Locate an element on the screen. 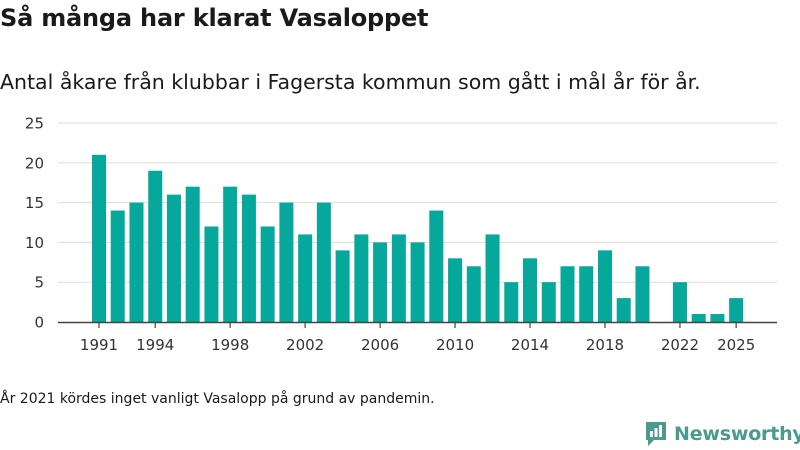 This screenshot has width=800, height=450. x-tick-label-1998: 1998 is located at coordinates (230, 345).